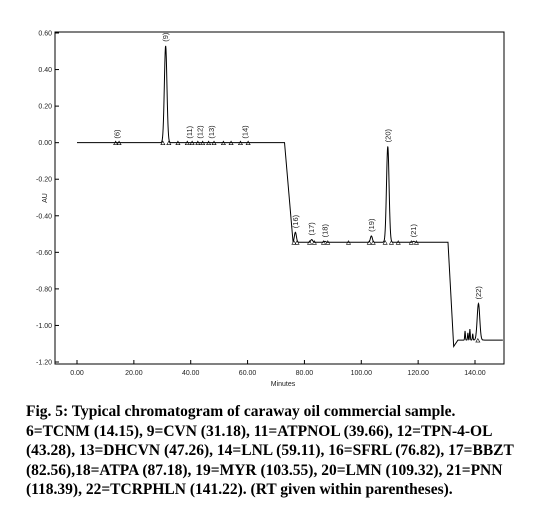 This screenshot has height=526, width=536. Describe the element at coordinates (134, 373) in the screenshot. I see `x-tick-label: 20.00` at that location.